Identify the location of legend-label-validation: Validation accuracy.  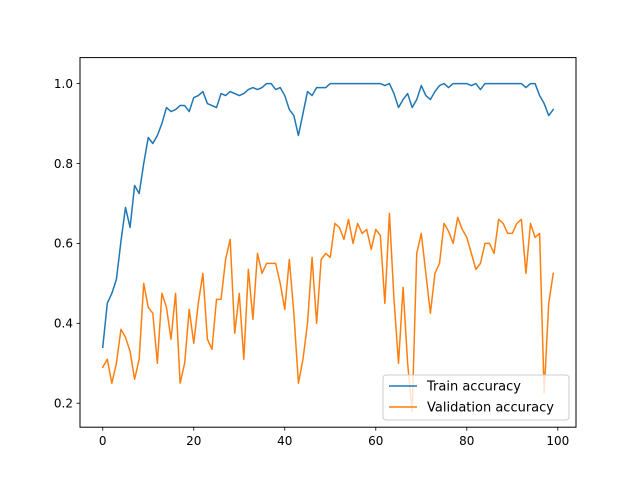
(490, 408).